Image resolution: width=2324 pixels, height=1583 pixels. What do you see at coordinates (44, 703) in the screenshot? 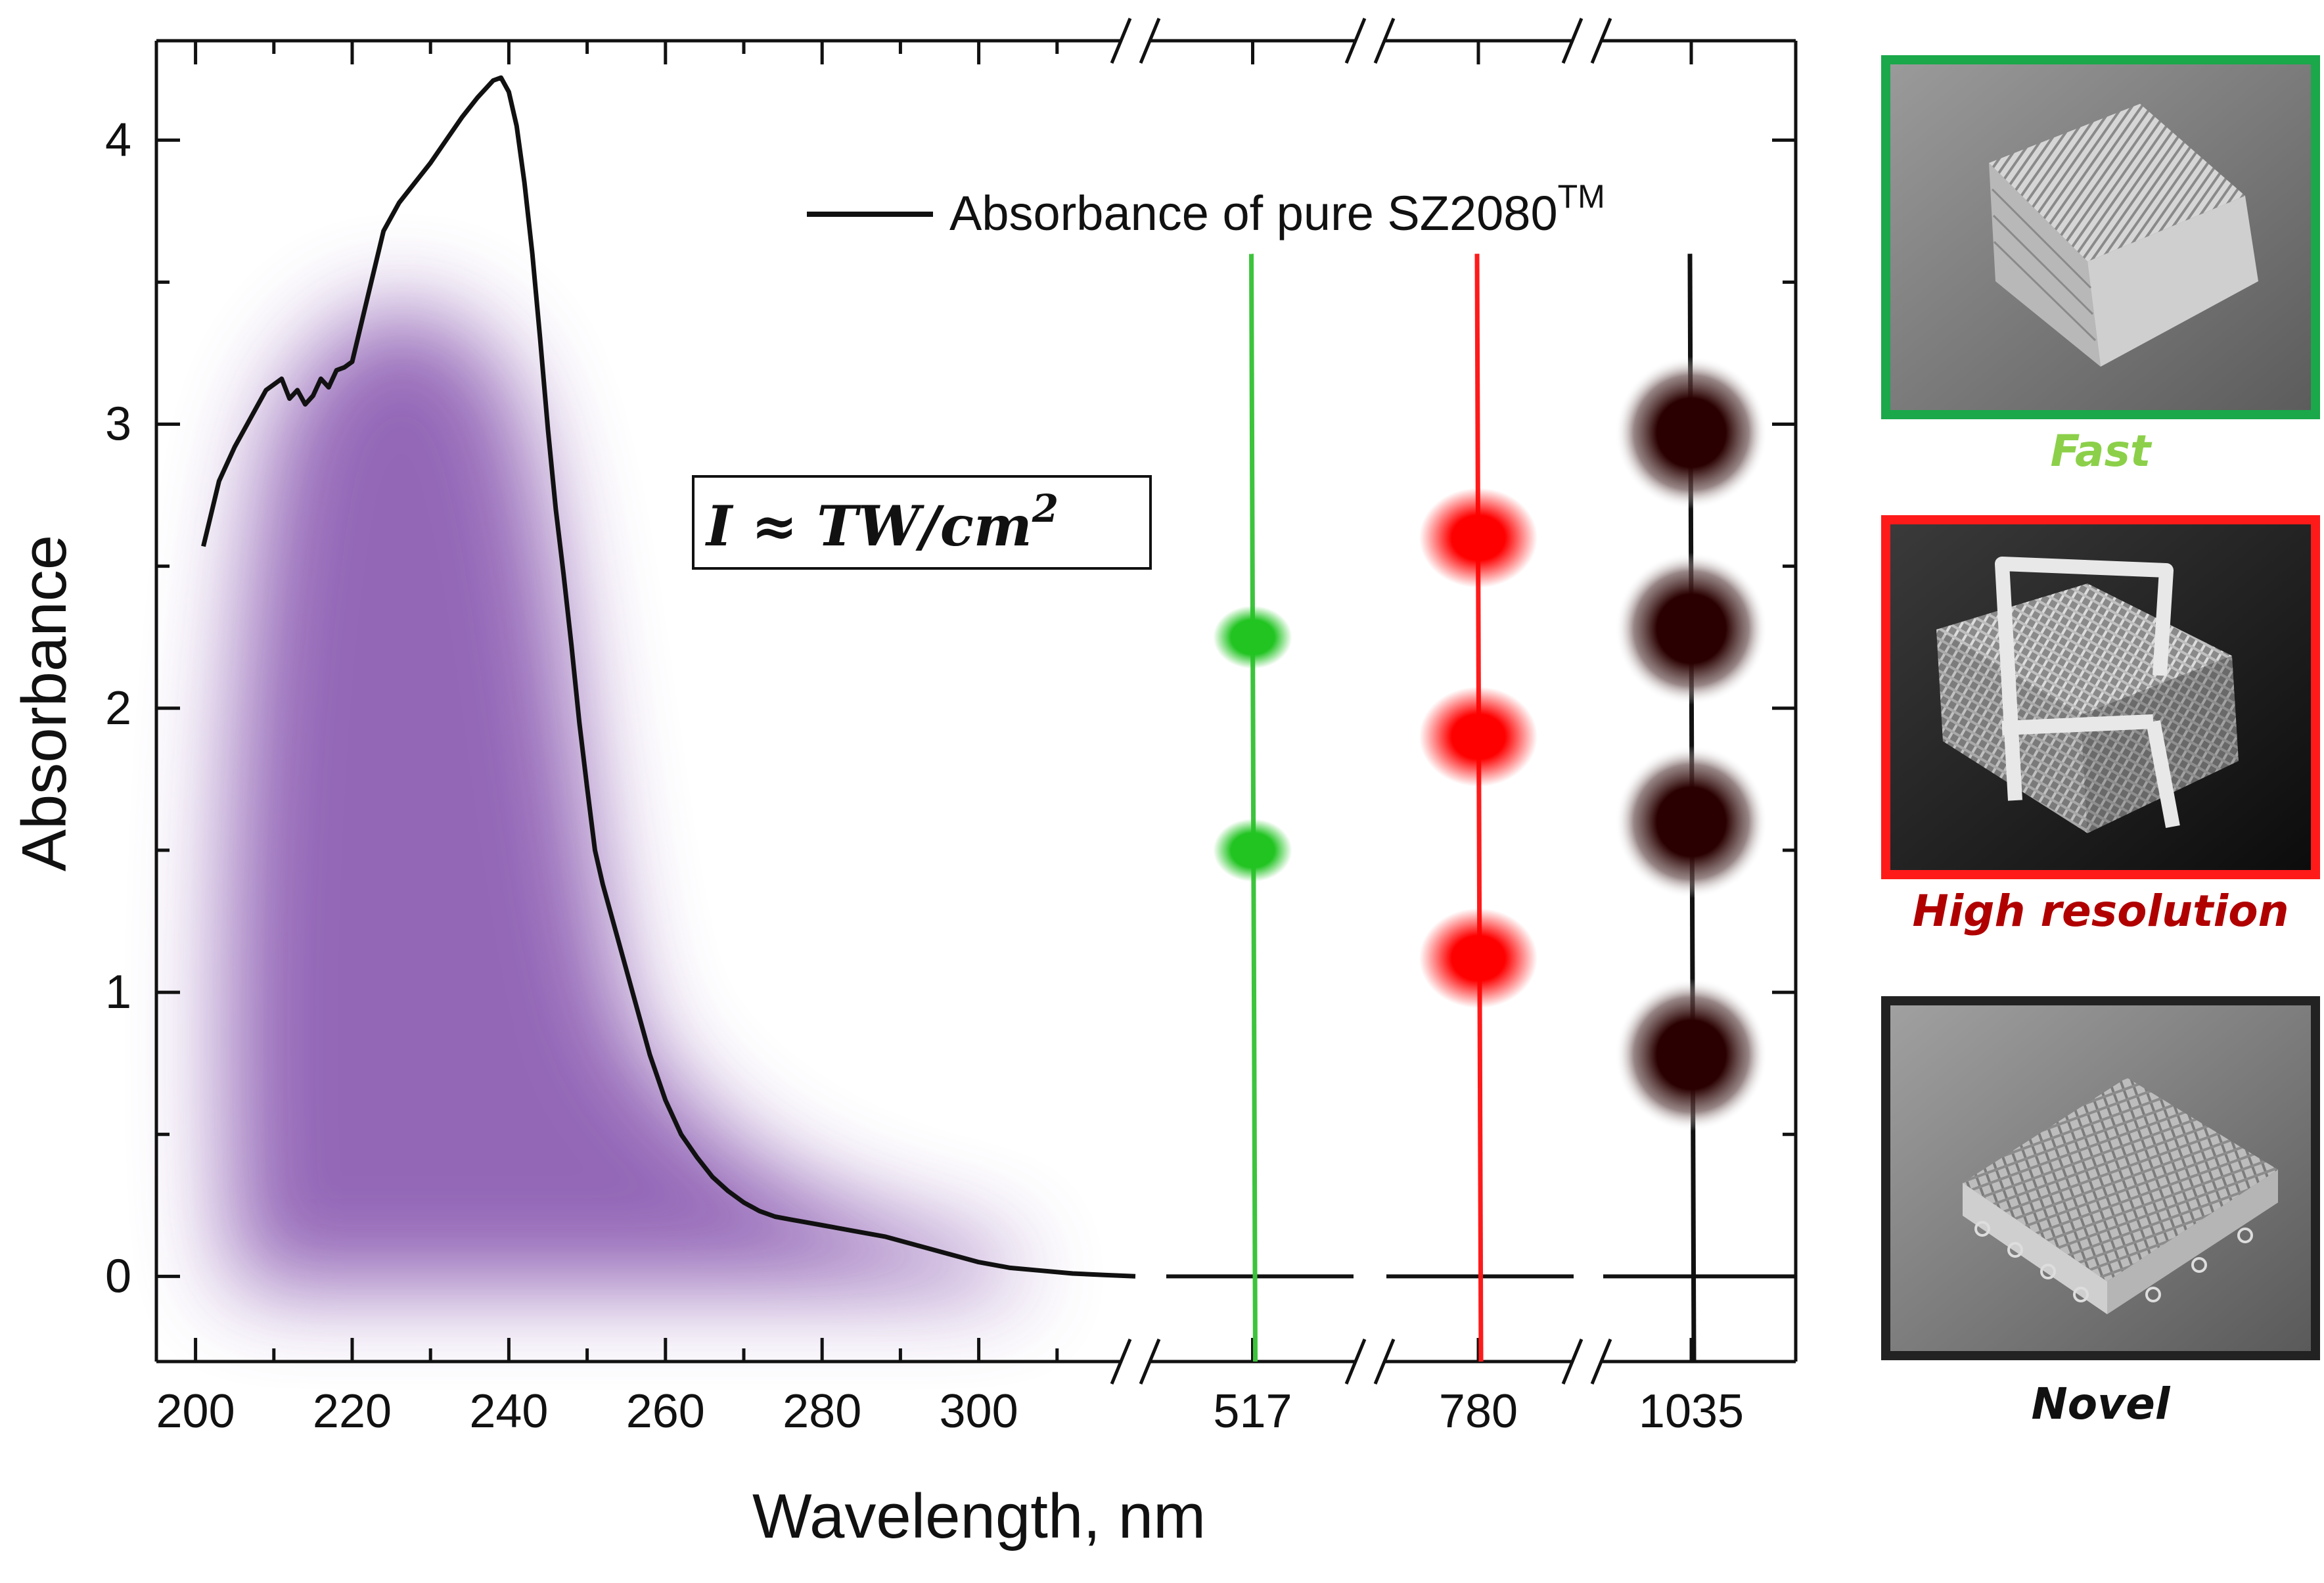
I see `y-axis-label: Absorbance` at bounding box center [44, 703].